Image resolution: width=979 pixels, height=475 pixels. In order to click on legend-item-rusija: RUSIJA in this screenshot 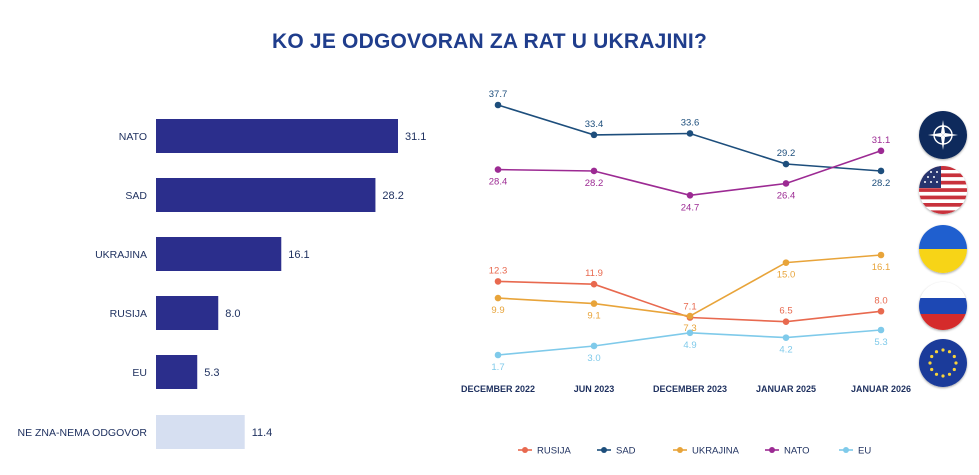, I will do `click(544, 451)`.